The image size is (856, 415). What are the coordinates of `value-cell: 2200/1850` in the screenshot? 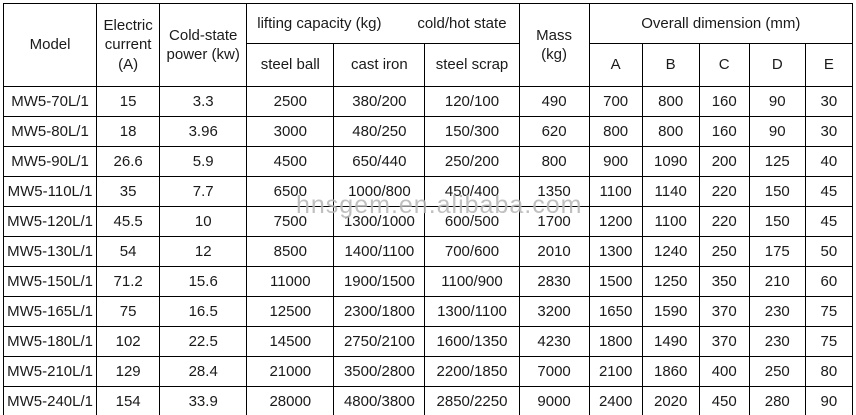 It's located at (472, 371).